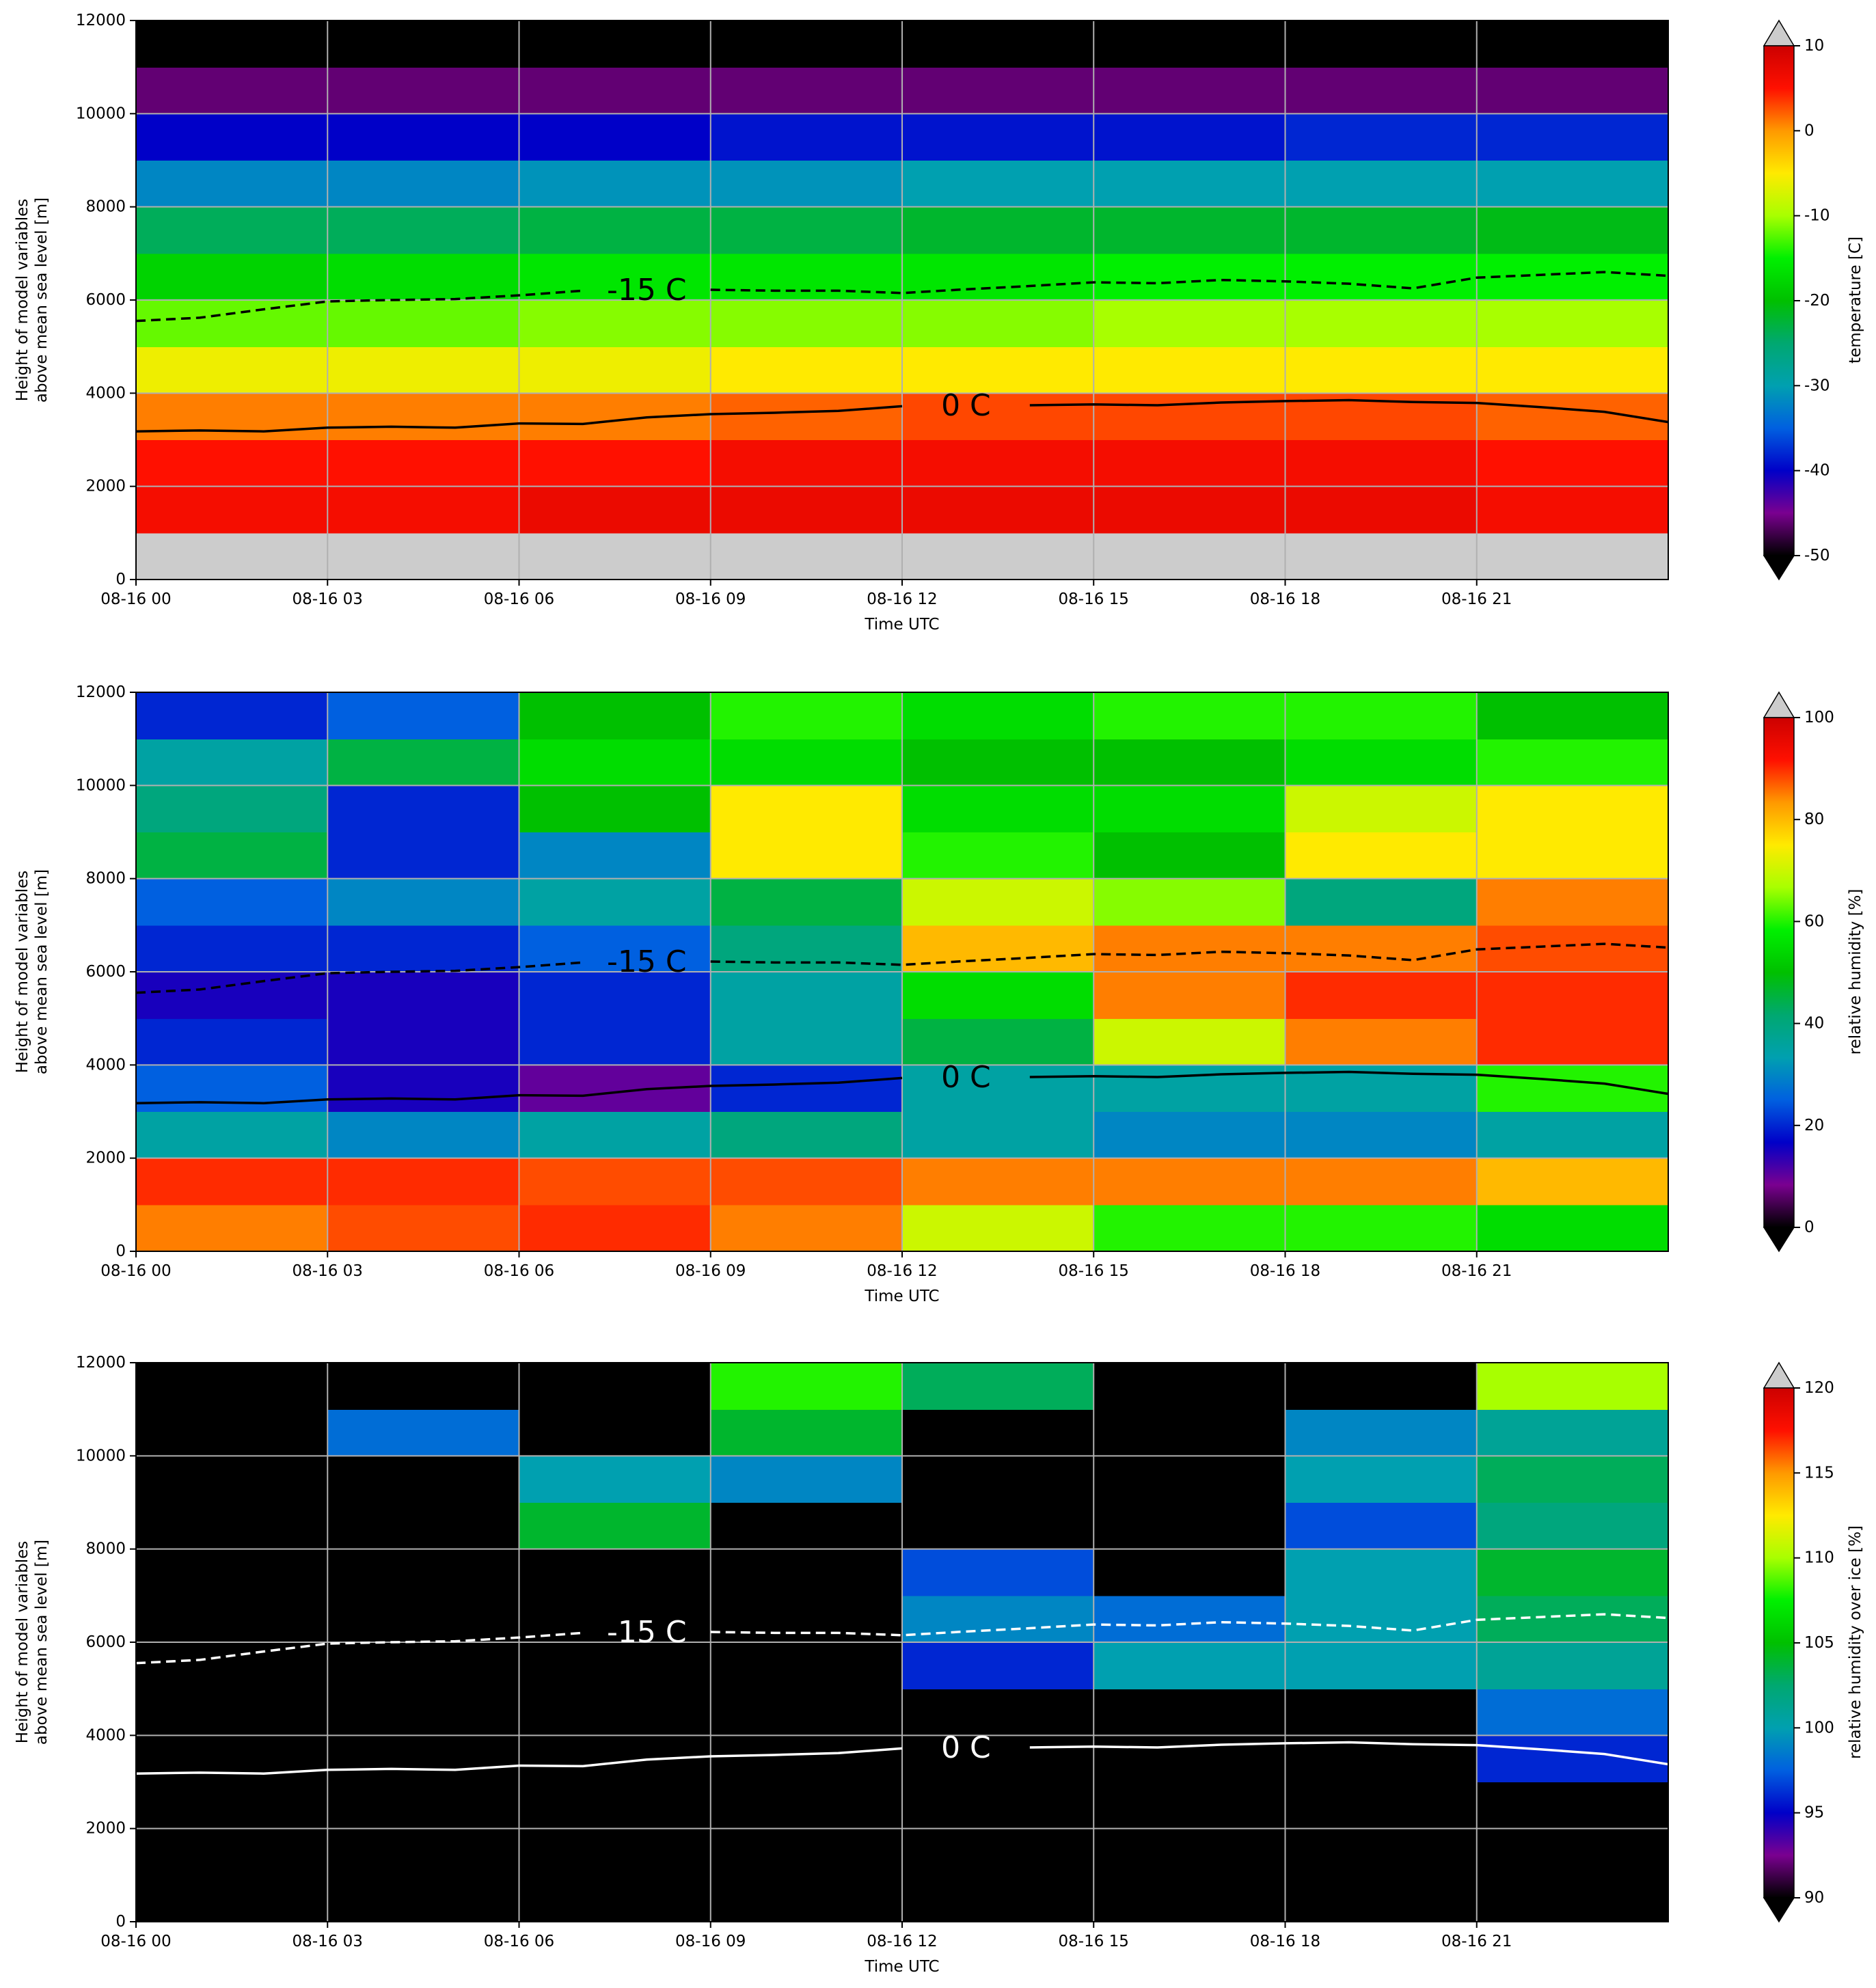  I want to click on colorbar-over, so click(1779, 33).